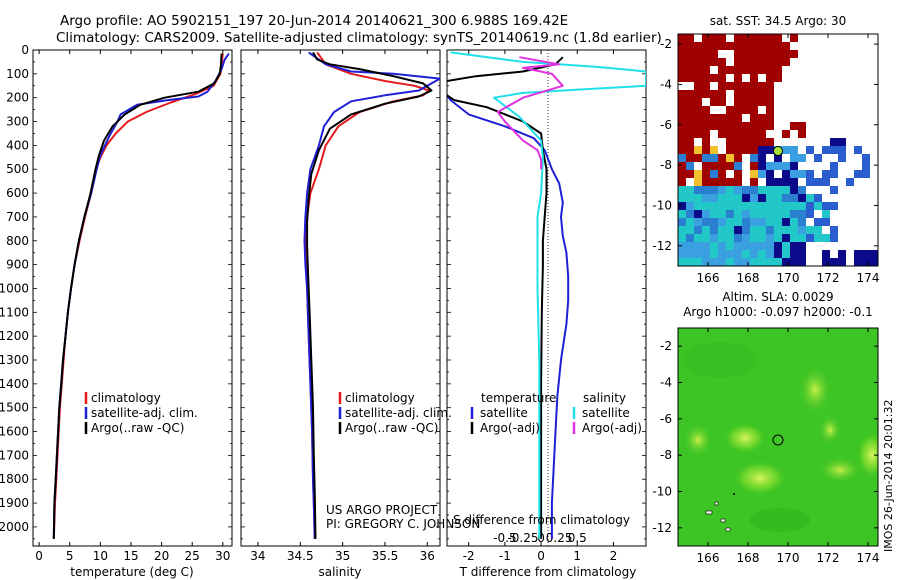 This screenshot has height=580, width=900. What do you see at coordinates (604, 398) in the screenshot?
I see `legend-title-salinity: salinity` at bounding box center [604, 398].